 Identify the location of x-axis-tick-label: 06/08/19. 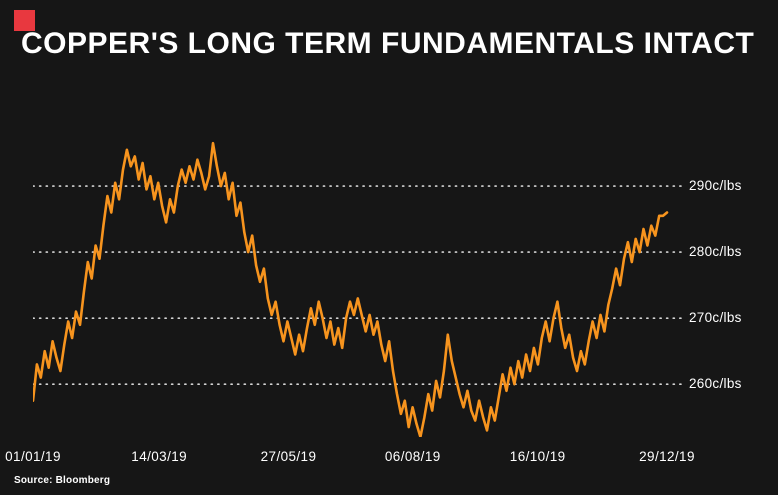
(412, 456).